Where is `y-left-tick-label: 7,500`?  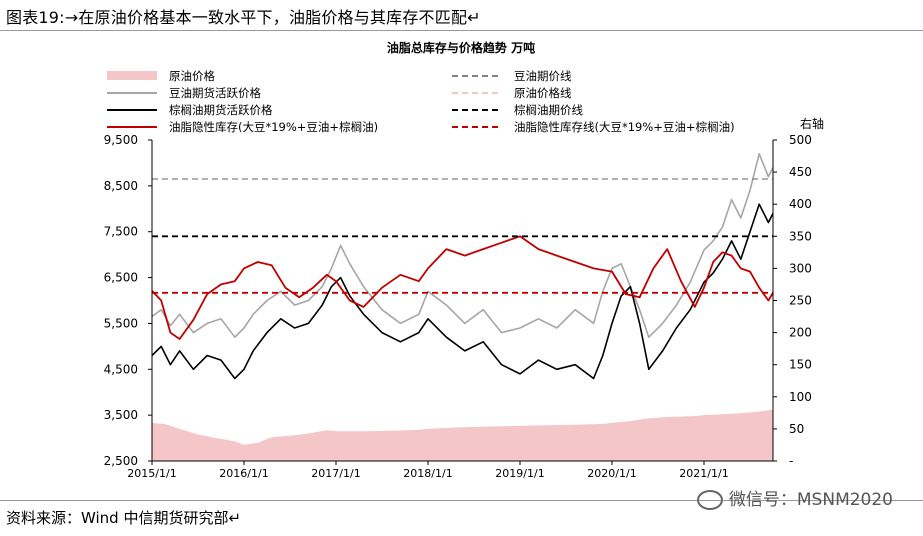
y-left-tick-label: 7,500 is located at coordinates (121, 232).